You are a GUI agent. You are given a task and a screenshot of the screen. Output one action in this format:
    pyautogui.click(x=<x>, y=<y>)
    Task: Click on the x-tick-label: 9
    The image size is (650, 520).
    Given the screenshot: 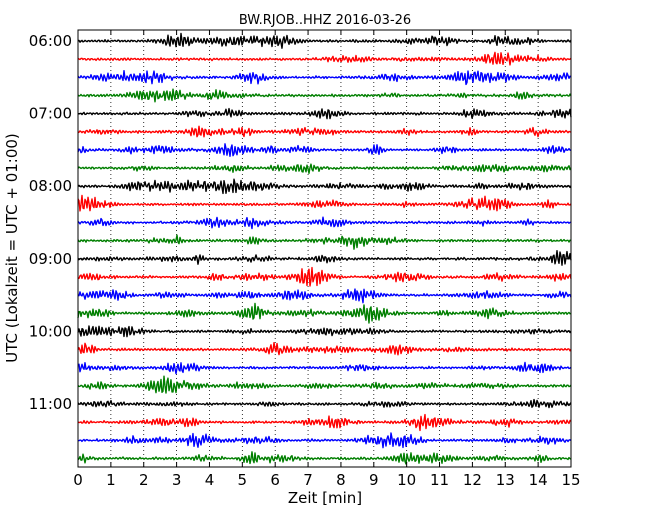 What is the action you would take?
    pyautogui.click(x=374, y=480)
    